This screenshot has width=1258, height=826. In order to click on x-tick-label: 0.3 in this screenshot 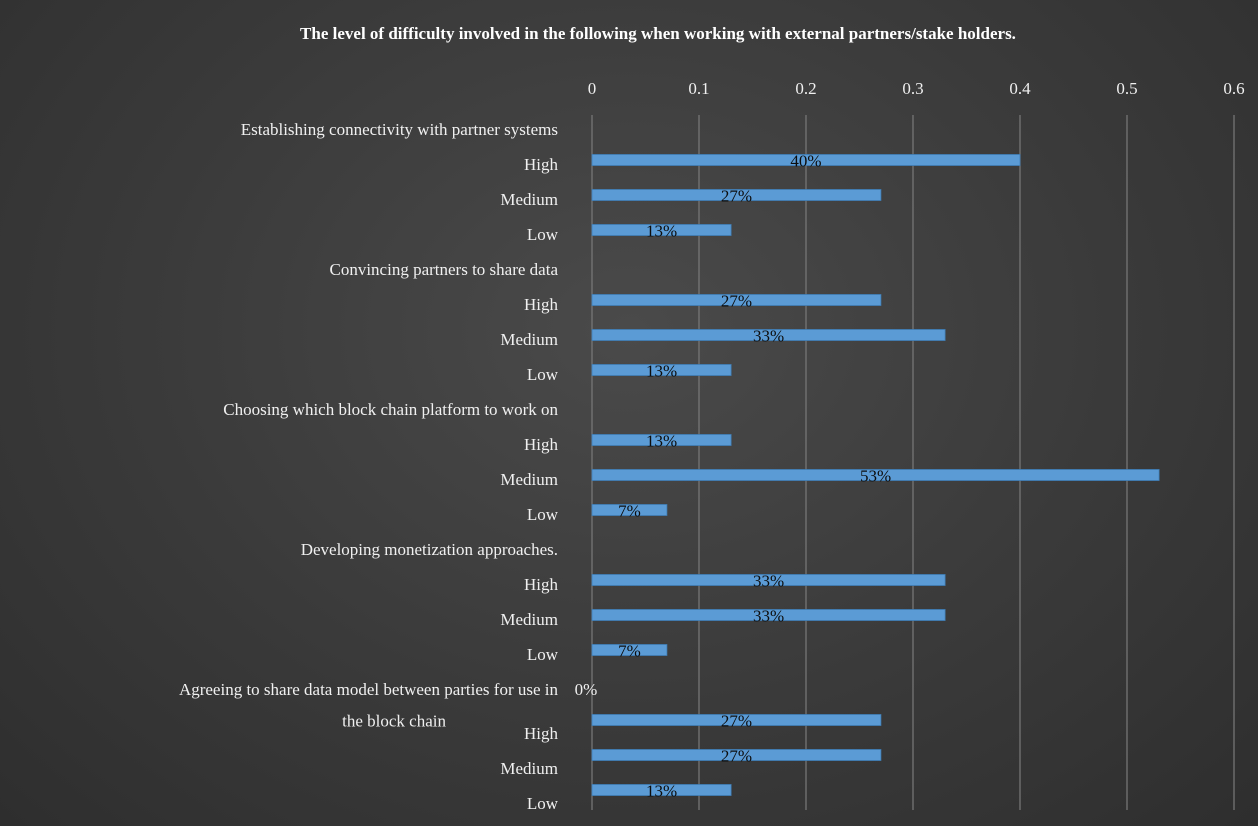, I will do `click(912, 88)`.